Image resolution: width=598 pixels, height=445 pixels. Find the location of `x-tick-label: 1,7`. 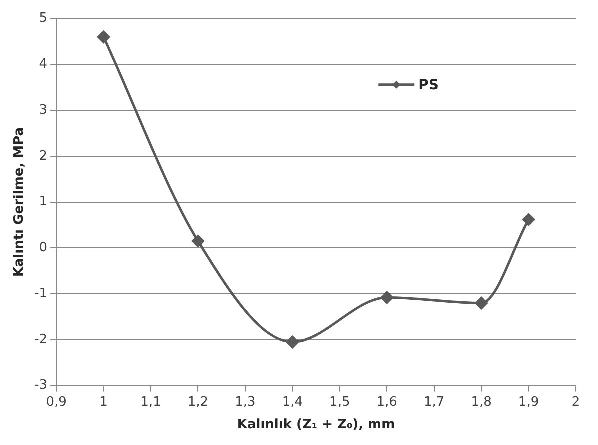

x-tick-label: 1,7 is located at coordinates (434, 402).